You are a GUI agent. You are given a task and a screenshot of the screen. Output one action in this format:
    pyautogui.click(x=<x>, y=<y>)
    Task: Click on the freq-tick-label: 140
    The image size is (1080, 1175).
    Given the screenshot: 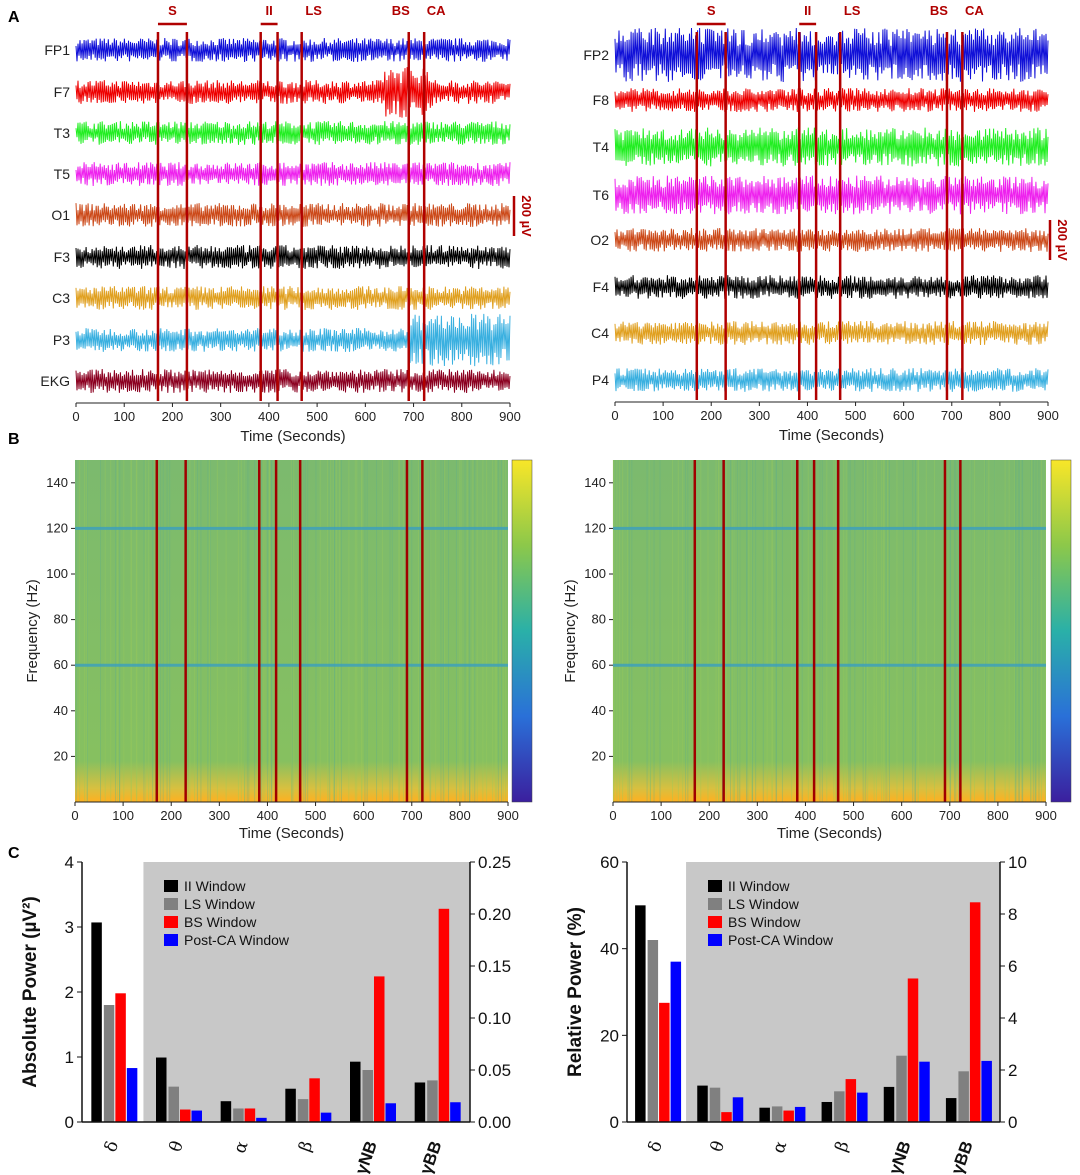 What is the action you would take?
    pyautogui.click(x=595, y=482)
    